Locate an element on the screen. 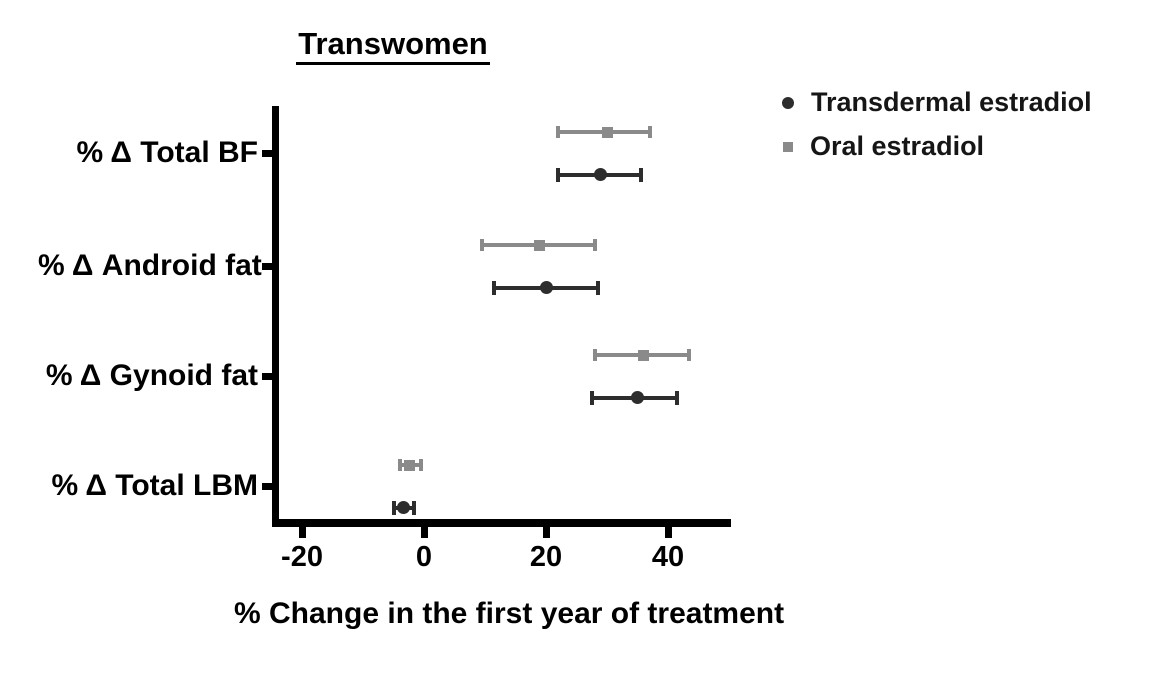 The height and width of the screenshot is (680, 1153). y-axis-label: % Δ Total BF is located at coordinates (167, 152).